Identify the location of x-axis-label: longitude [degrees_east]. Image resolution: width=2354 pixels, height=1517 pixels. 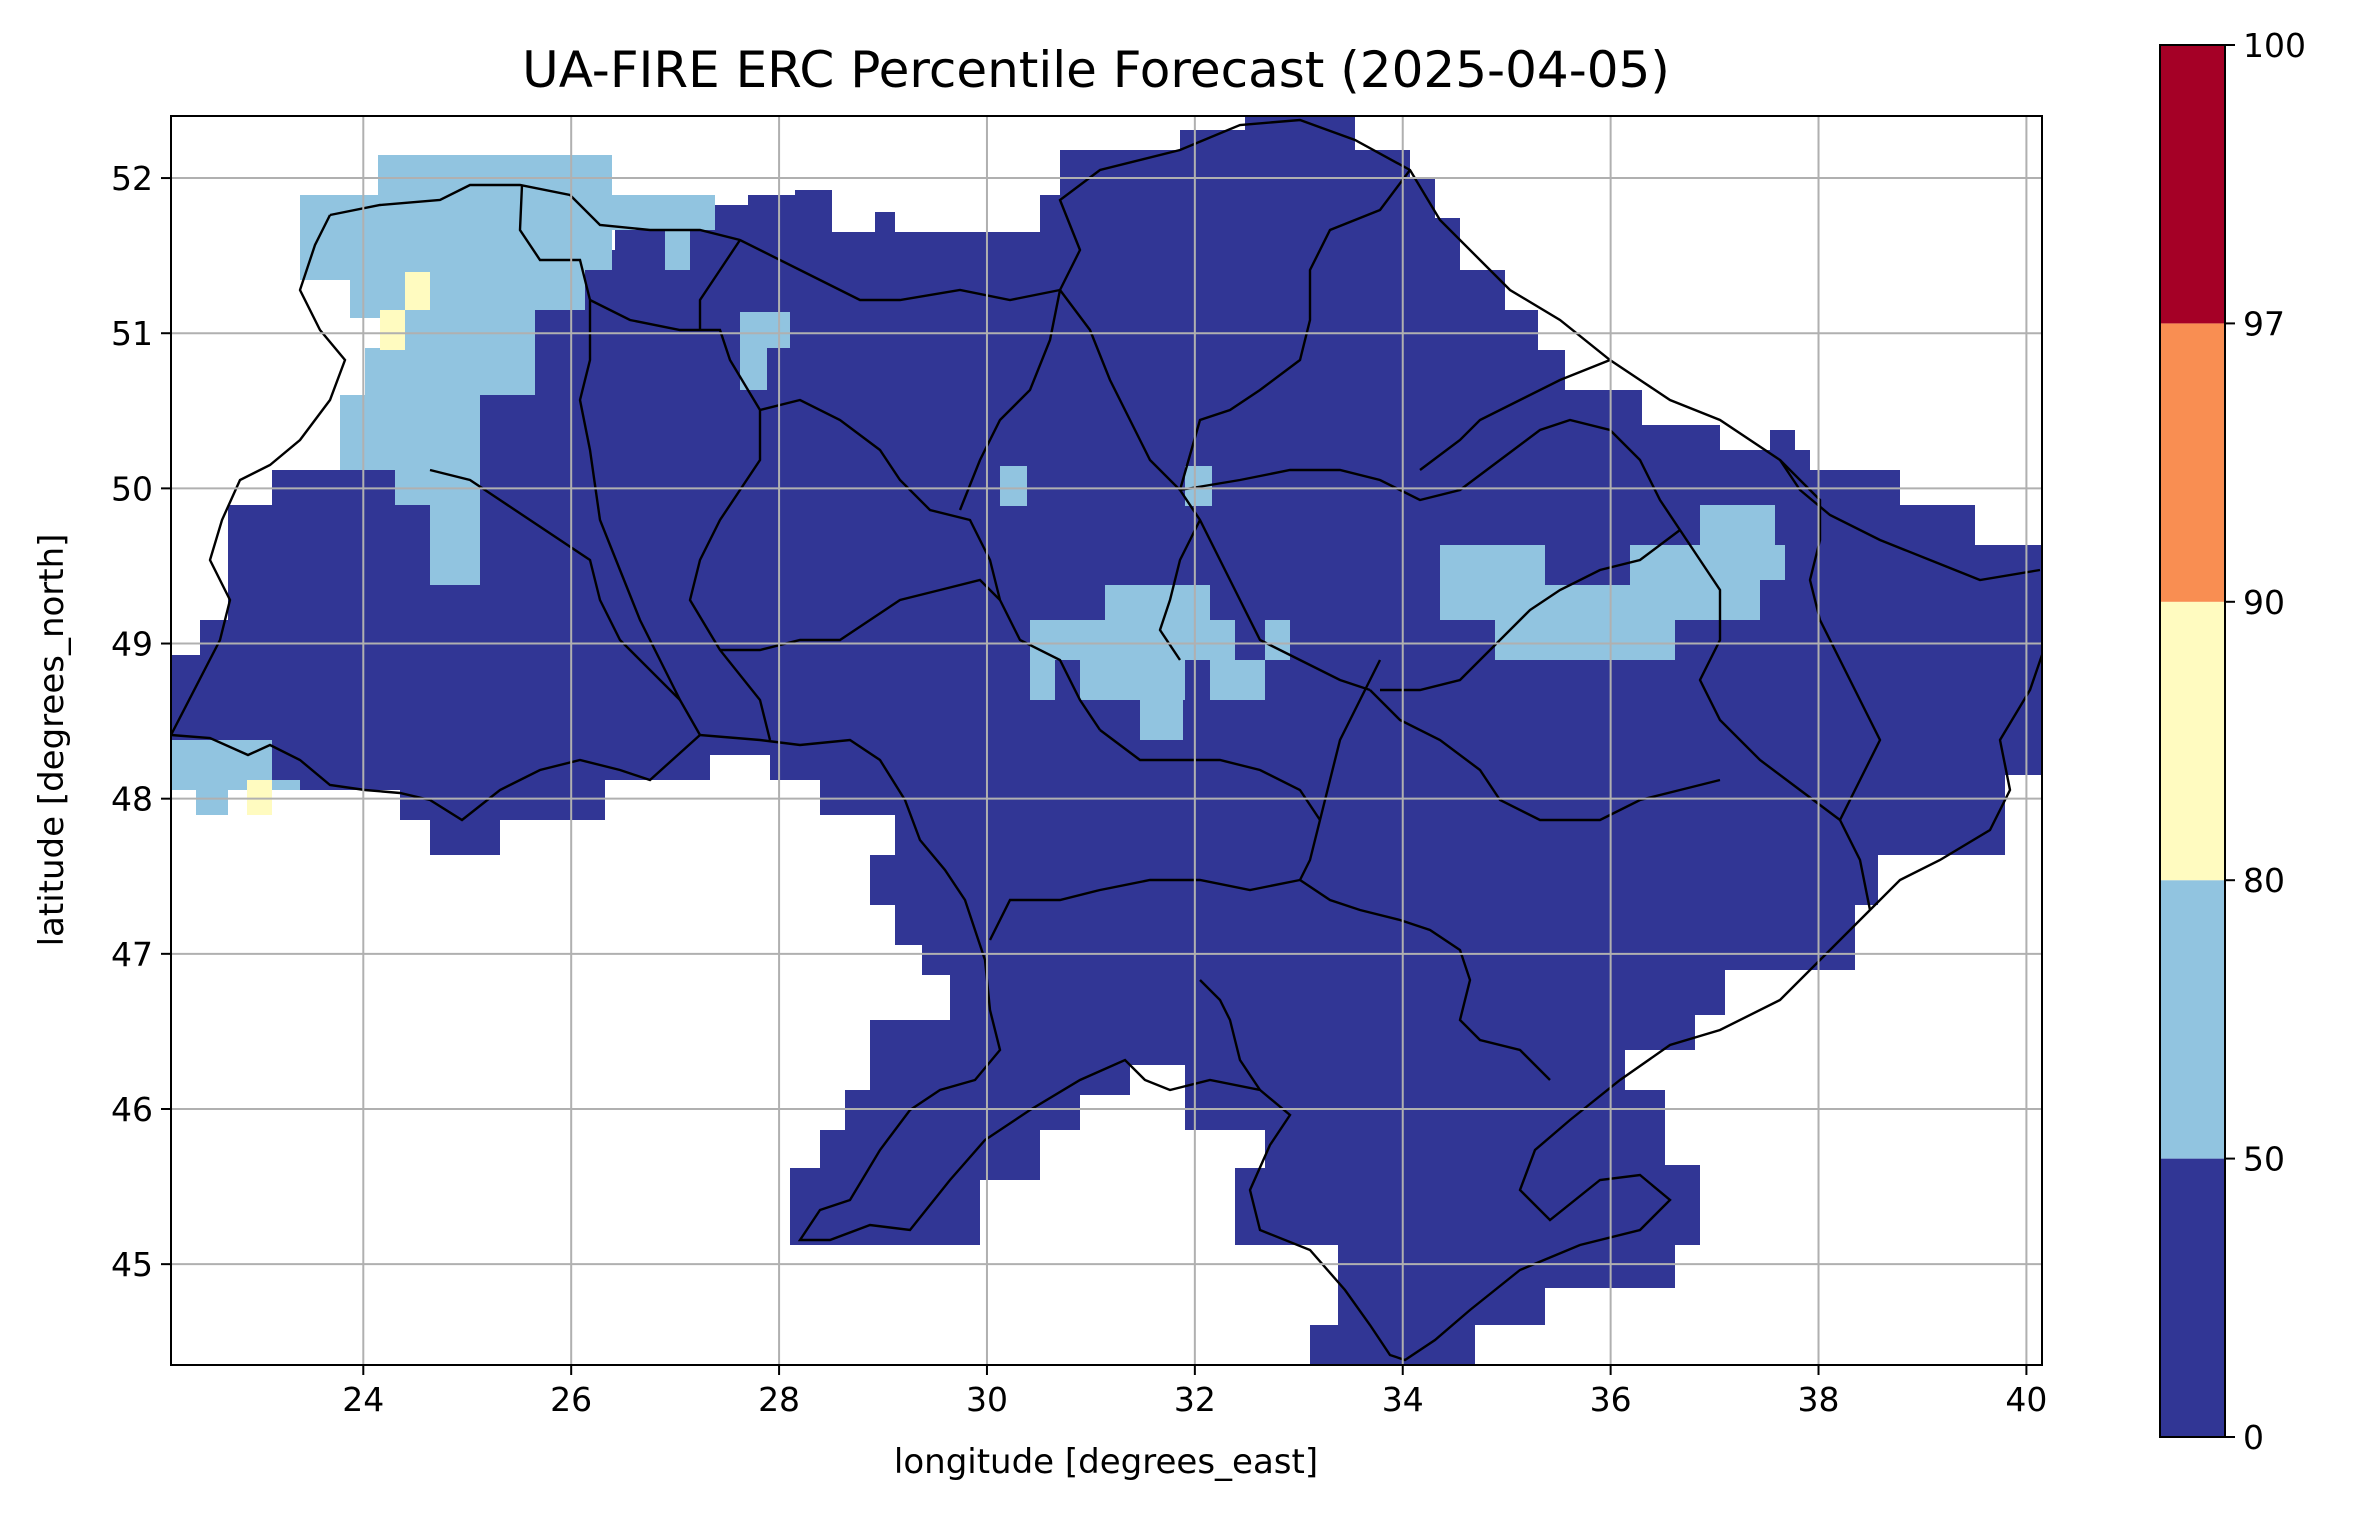
(1106, 1462).